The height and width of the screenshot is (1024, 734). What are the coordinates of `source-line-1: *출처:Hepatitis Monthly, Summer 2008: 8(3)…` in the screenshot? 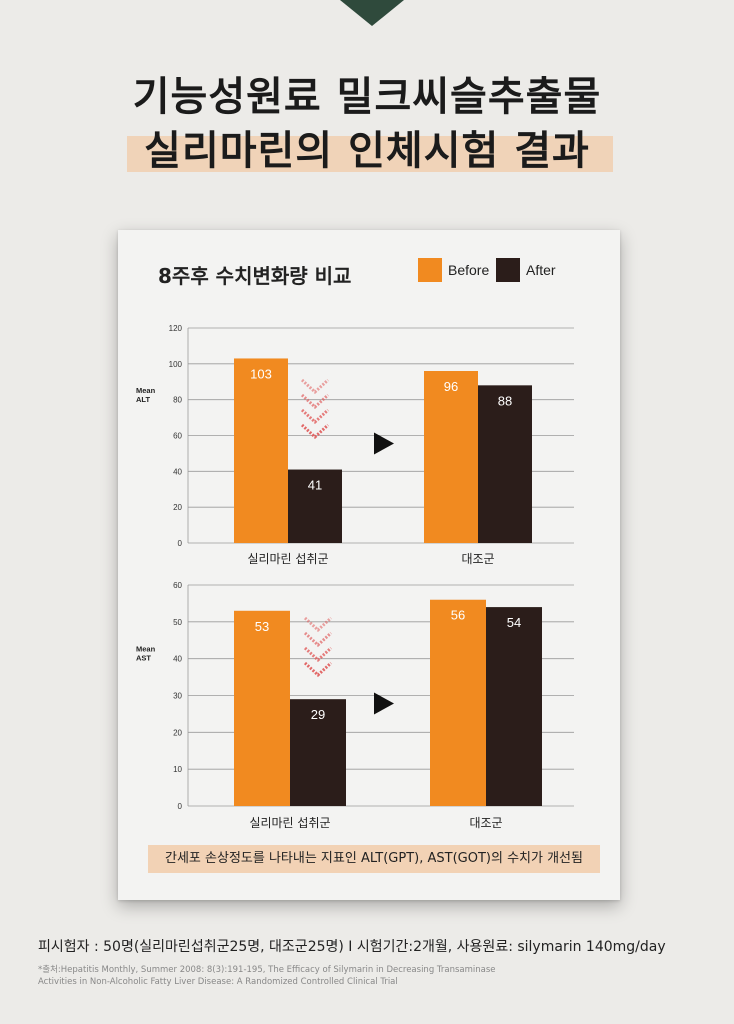 It's located at (267, 970).